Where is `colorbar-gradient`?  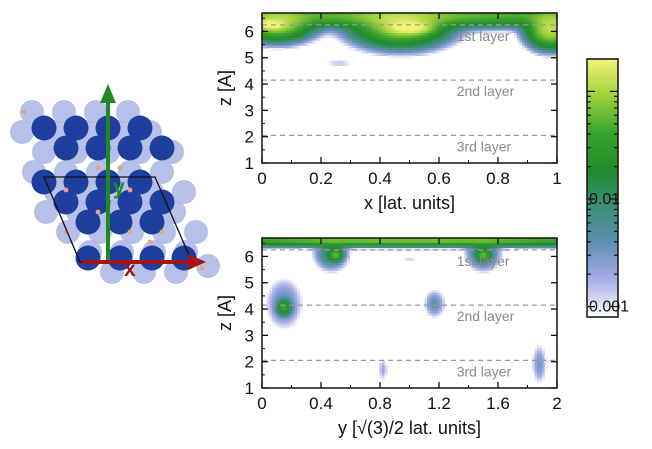
colorbar-gradient is located at coordinates (602, 188).